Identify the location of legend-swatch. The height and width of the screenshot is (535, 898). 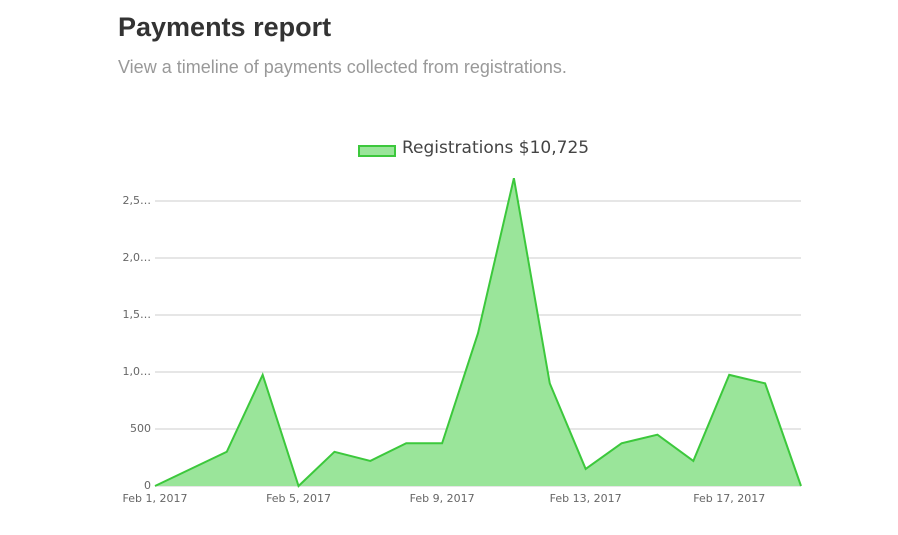
(377, 151).